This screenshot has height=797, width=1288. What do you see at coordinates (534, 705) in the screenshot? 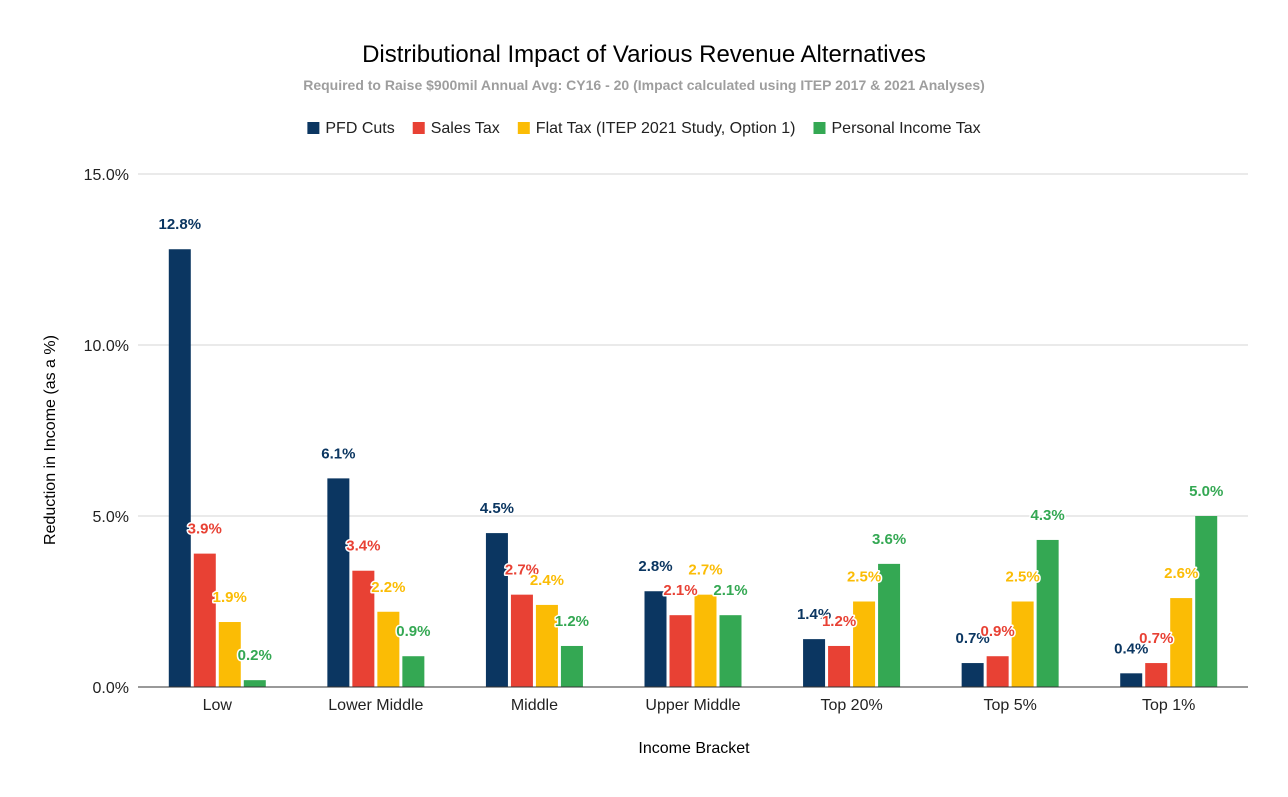
I see `x-tick-label: Middle` at bounding box center [534, 705].